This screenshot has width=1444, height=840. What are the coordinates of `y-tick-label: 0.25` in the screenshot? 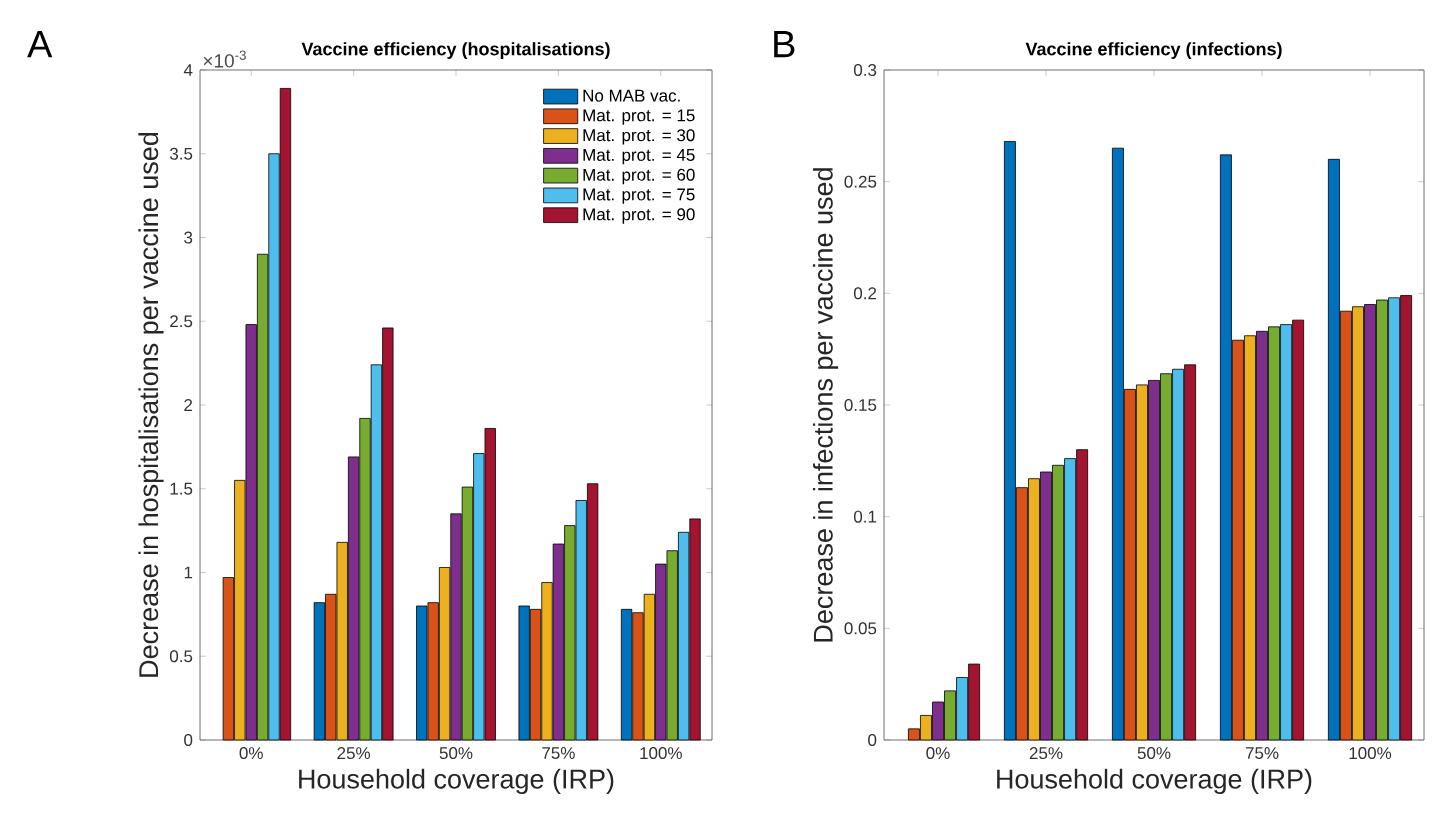 It's located at (860, 181).